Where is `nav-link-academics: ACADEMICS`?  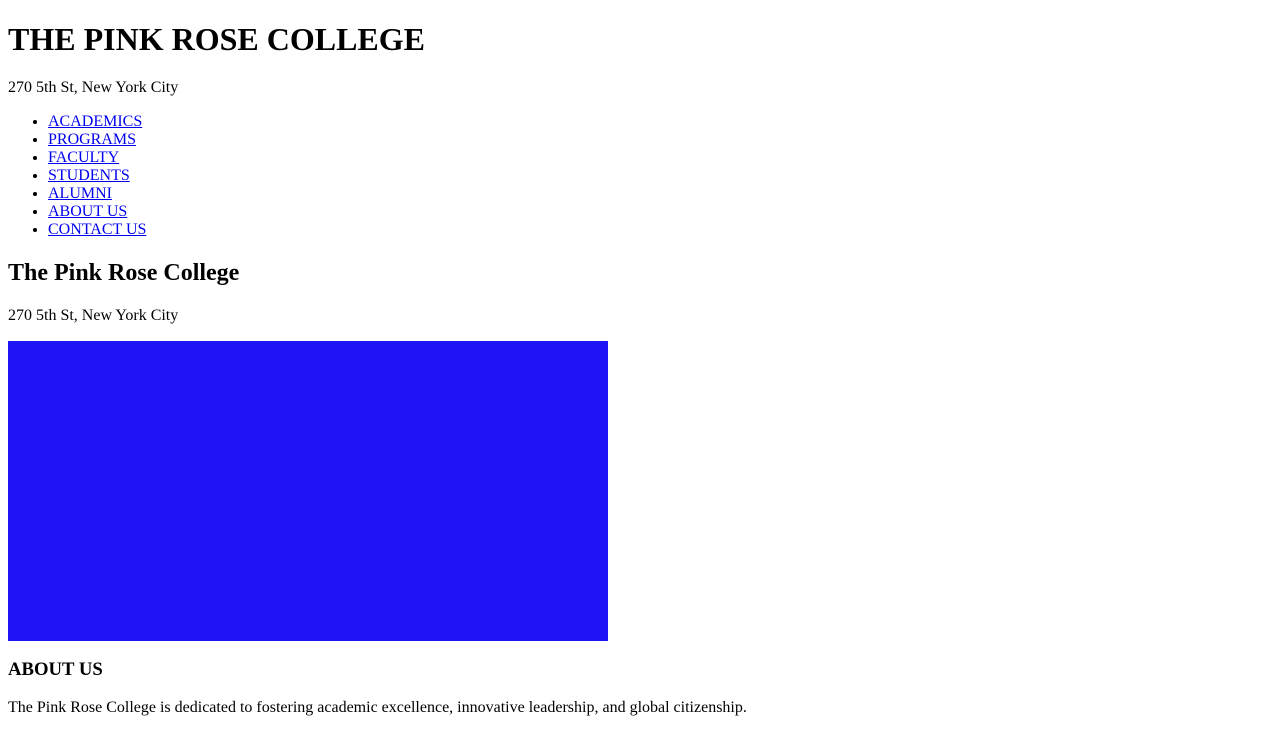
nav-link-academics: ACADEMICS is located at coordinates (95, 121).